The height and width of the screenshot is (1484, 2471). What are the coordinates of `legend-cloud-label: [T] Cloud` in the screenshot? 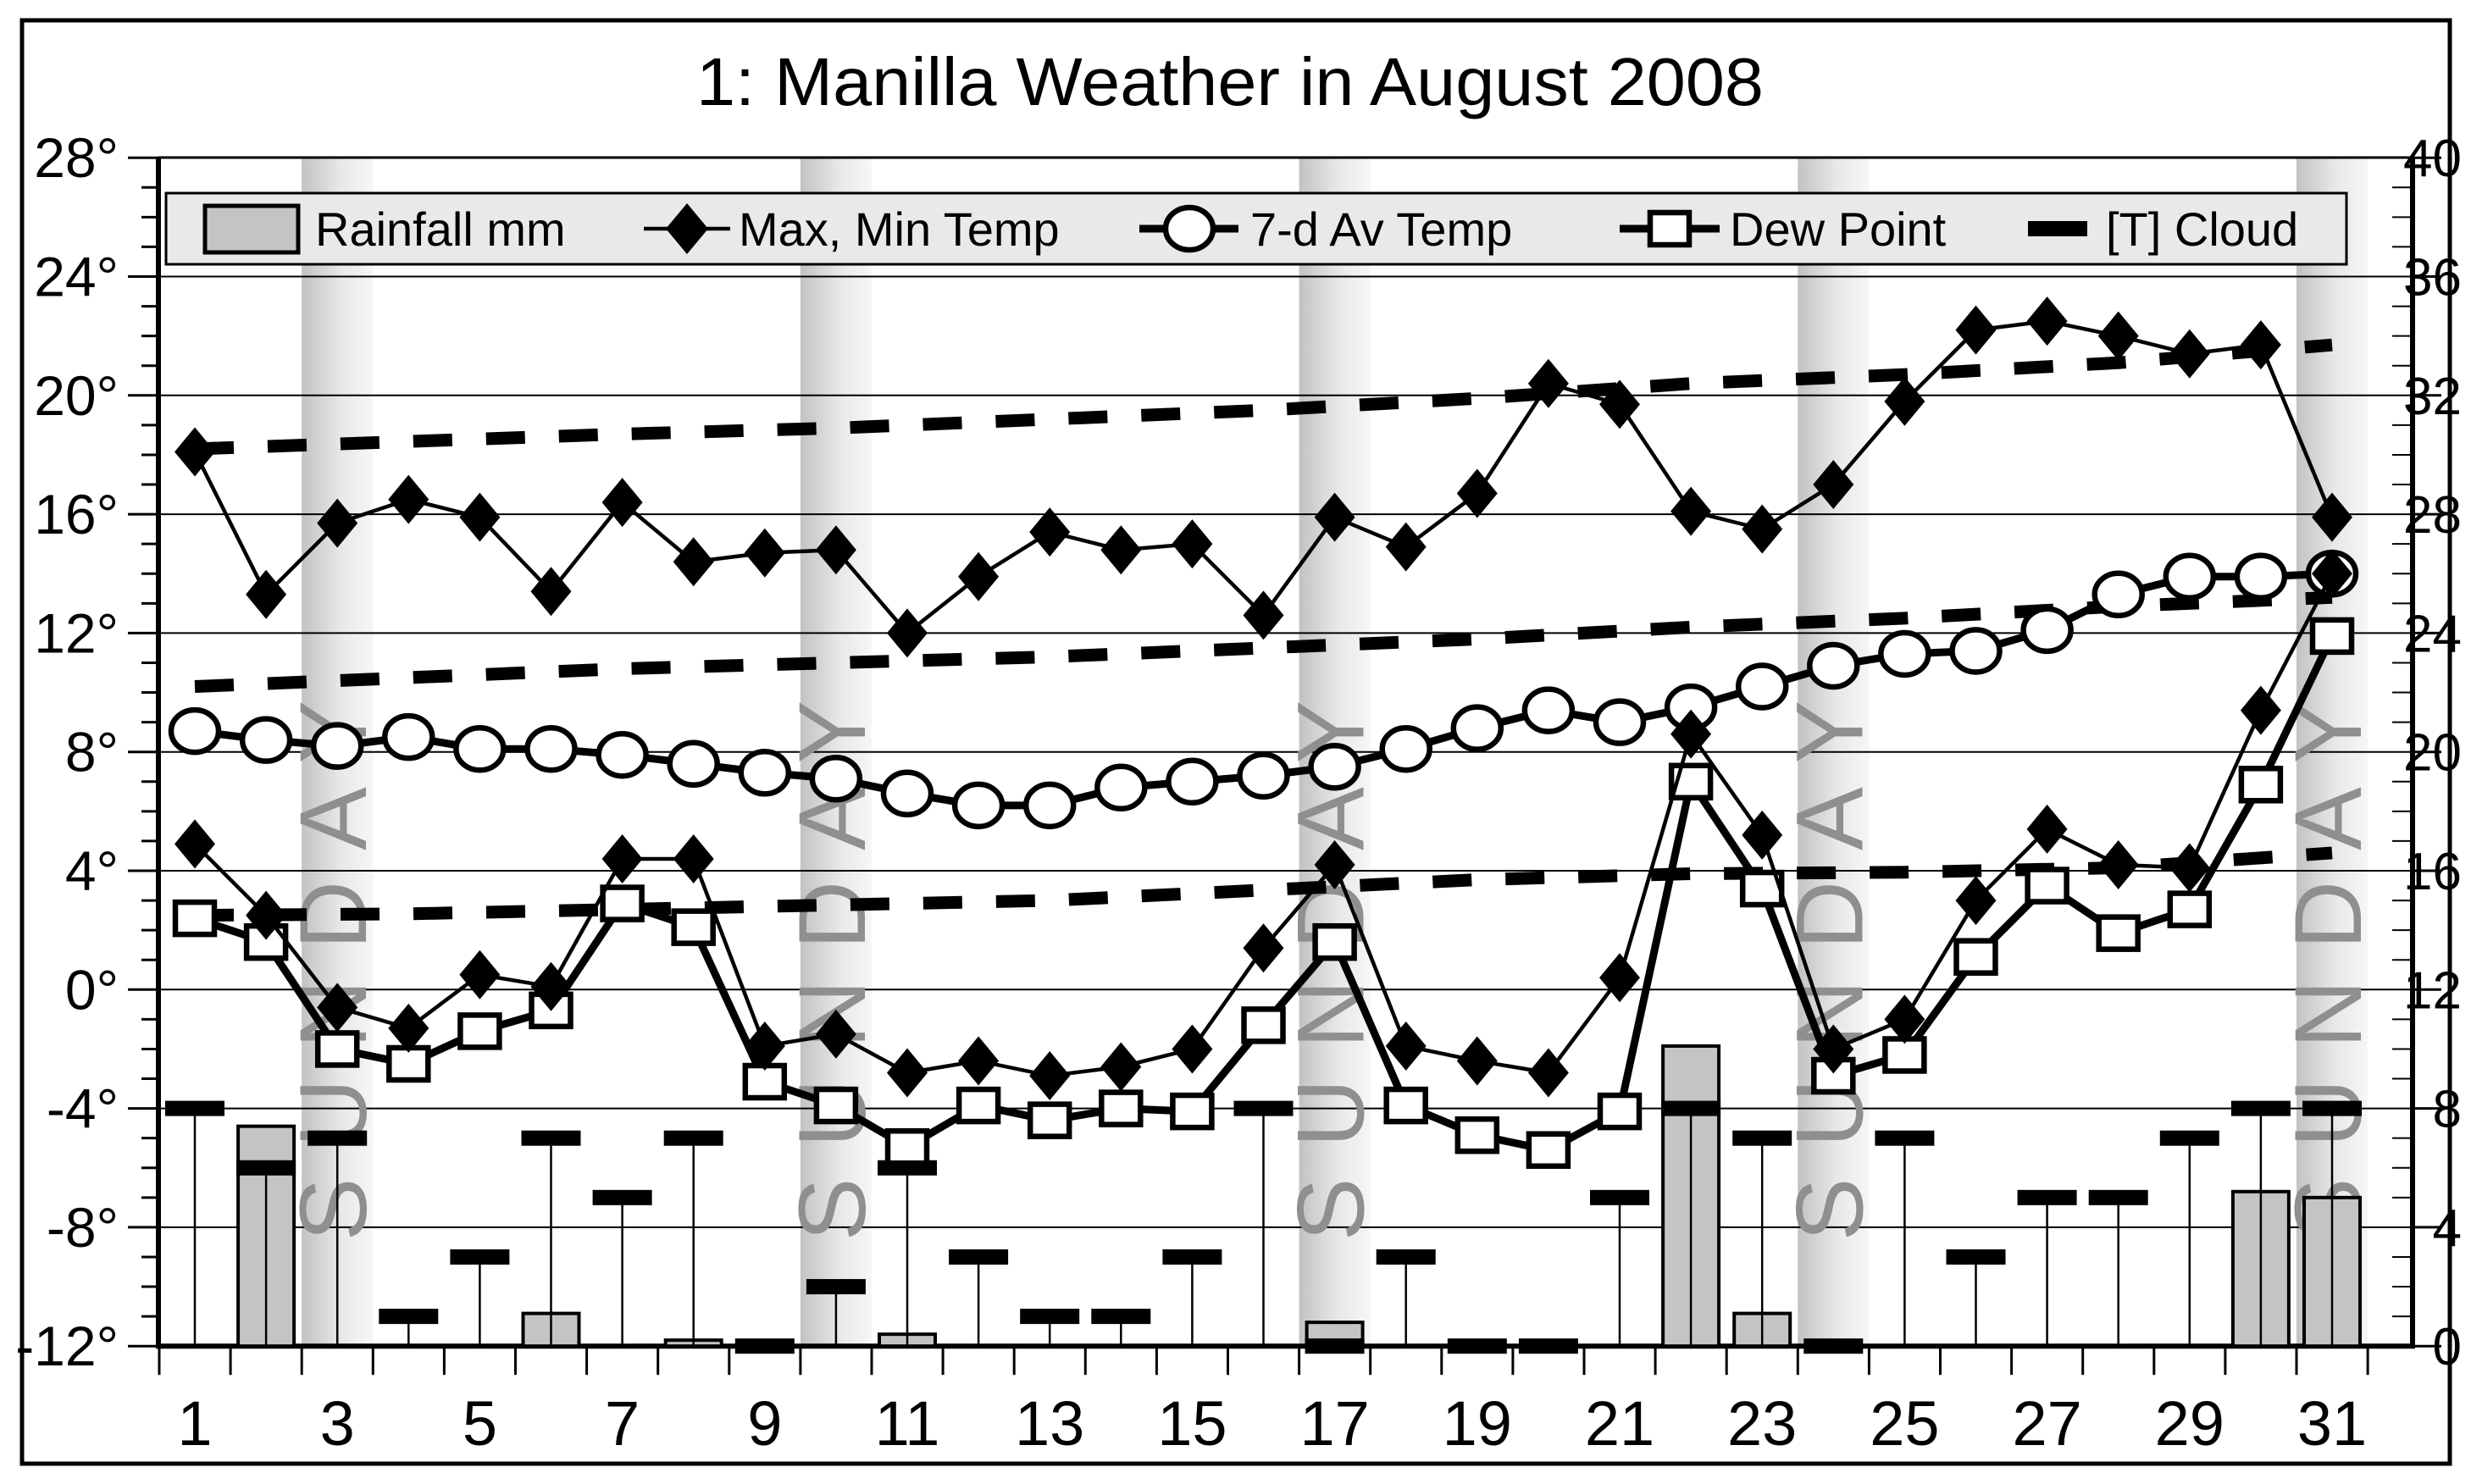 It's located at (2202, 229).